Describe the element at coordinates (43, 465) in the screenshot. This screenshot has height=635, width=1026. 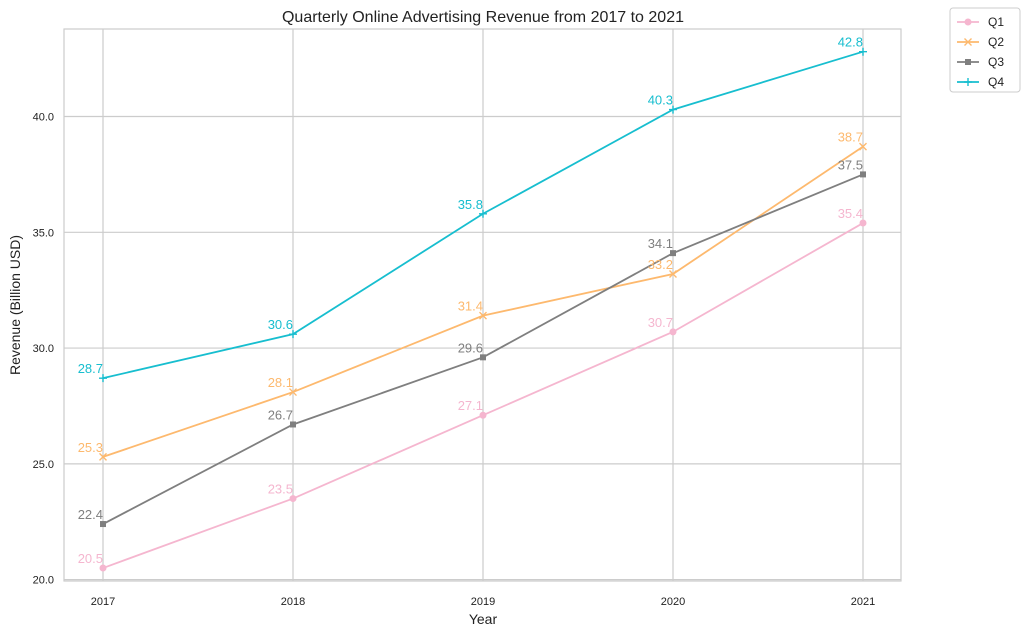
I see `y-tick-label: 25.0` at that location.